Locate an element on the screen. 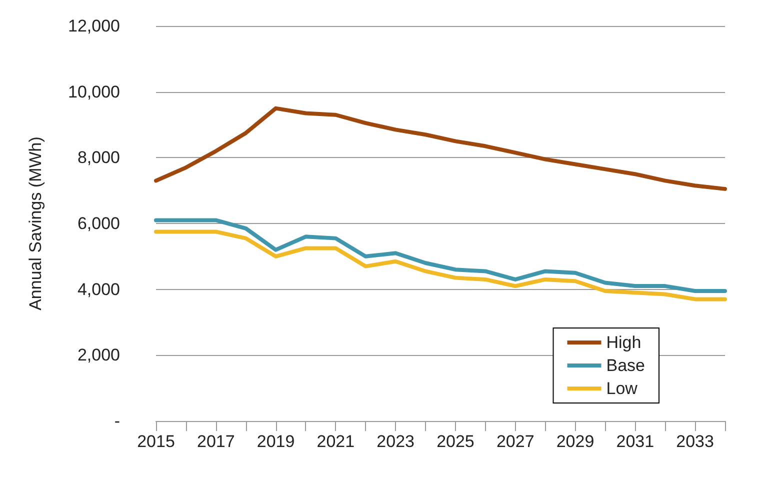 Image resolution: width=767 pixels, height=481 pixels. y-tick-label: 8,000 is located at coordinates (98, 158).